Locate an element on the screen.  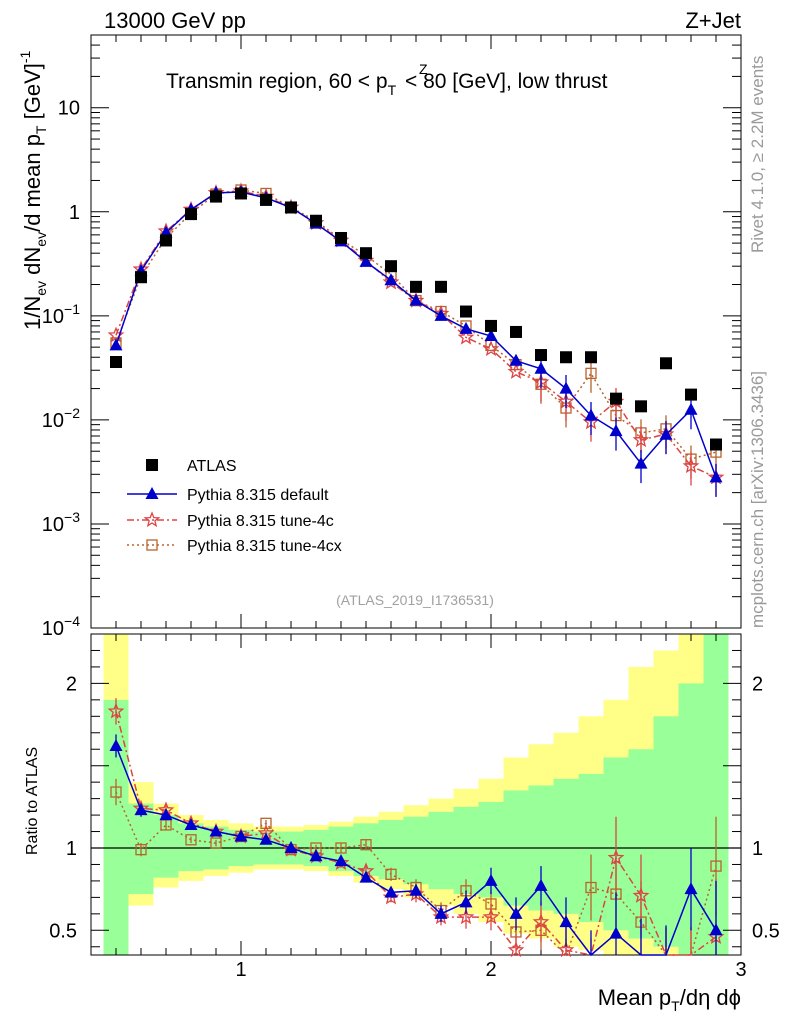
plot-title-sup: Z is located at coordinates (423, 69).